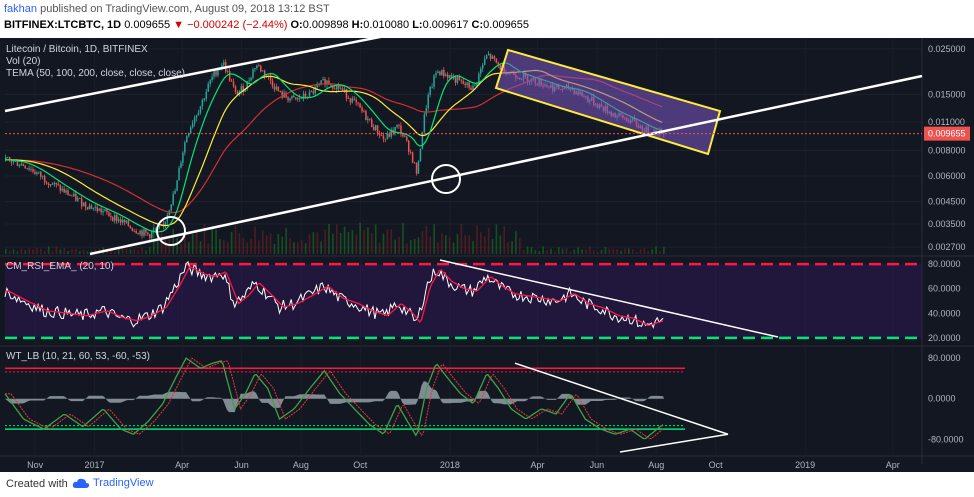  What do you see at coordinates (21, 9) in the screenshot?
I see `author-link: fakhan` at bounding box center [21, 9].